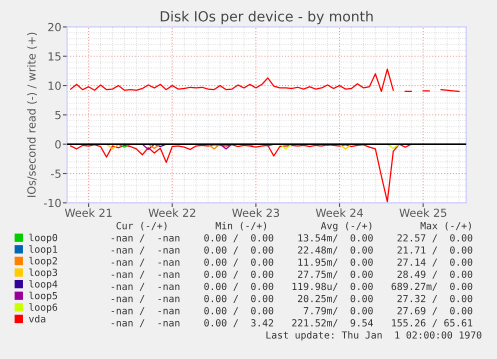  I want to click on y-axis-title: IOs/second read (-) / write (+), so click(32, 114).